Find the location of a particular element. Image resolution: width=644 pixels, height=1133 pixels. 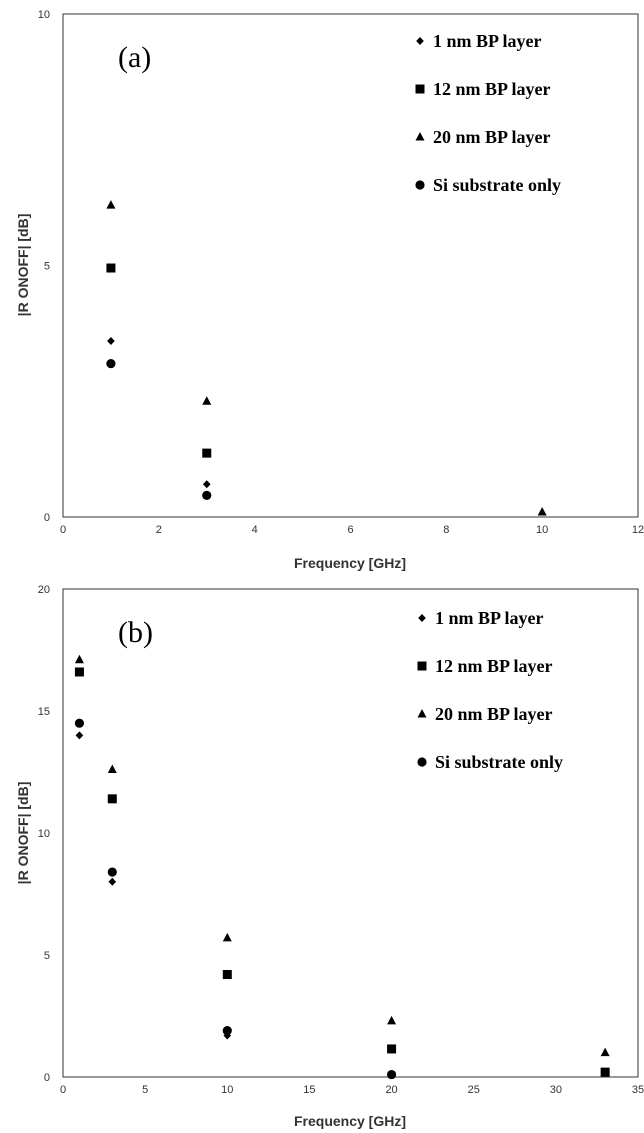

legend-label-a-2: 20 nm BP layer is located at coordinates (492, 137).